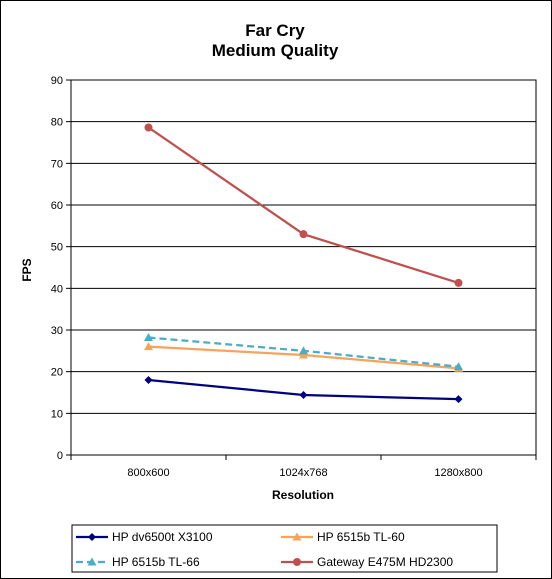  I want to click on legend-label: HP dv6500t X3100, so click(162, 537).